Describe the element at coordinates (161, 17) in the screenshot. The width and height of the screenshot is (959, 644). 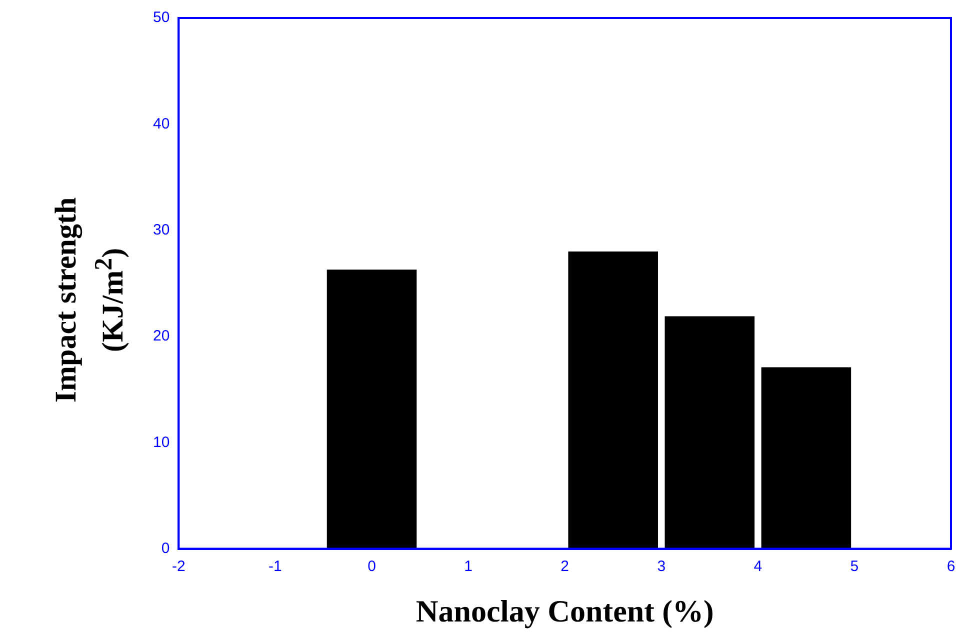
I see `y-tick-label: 50` at that location.